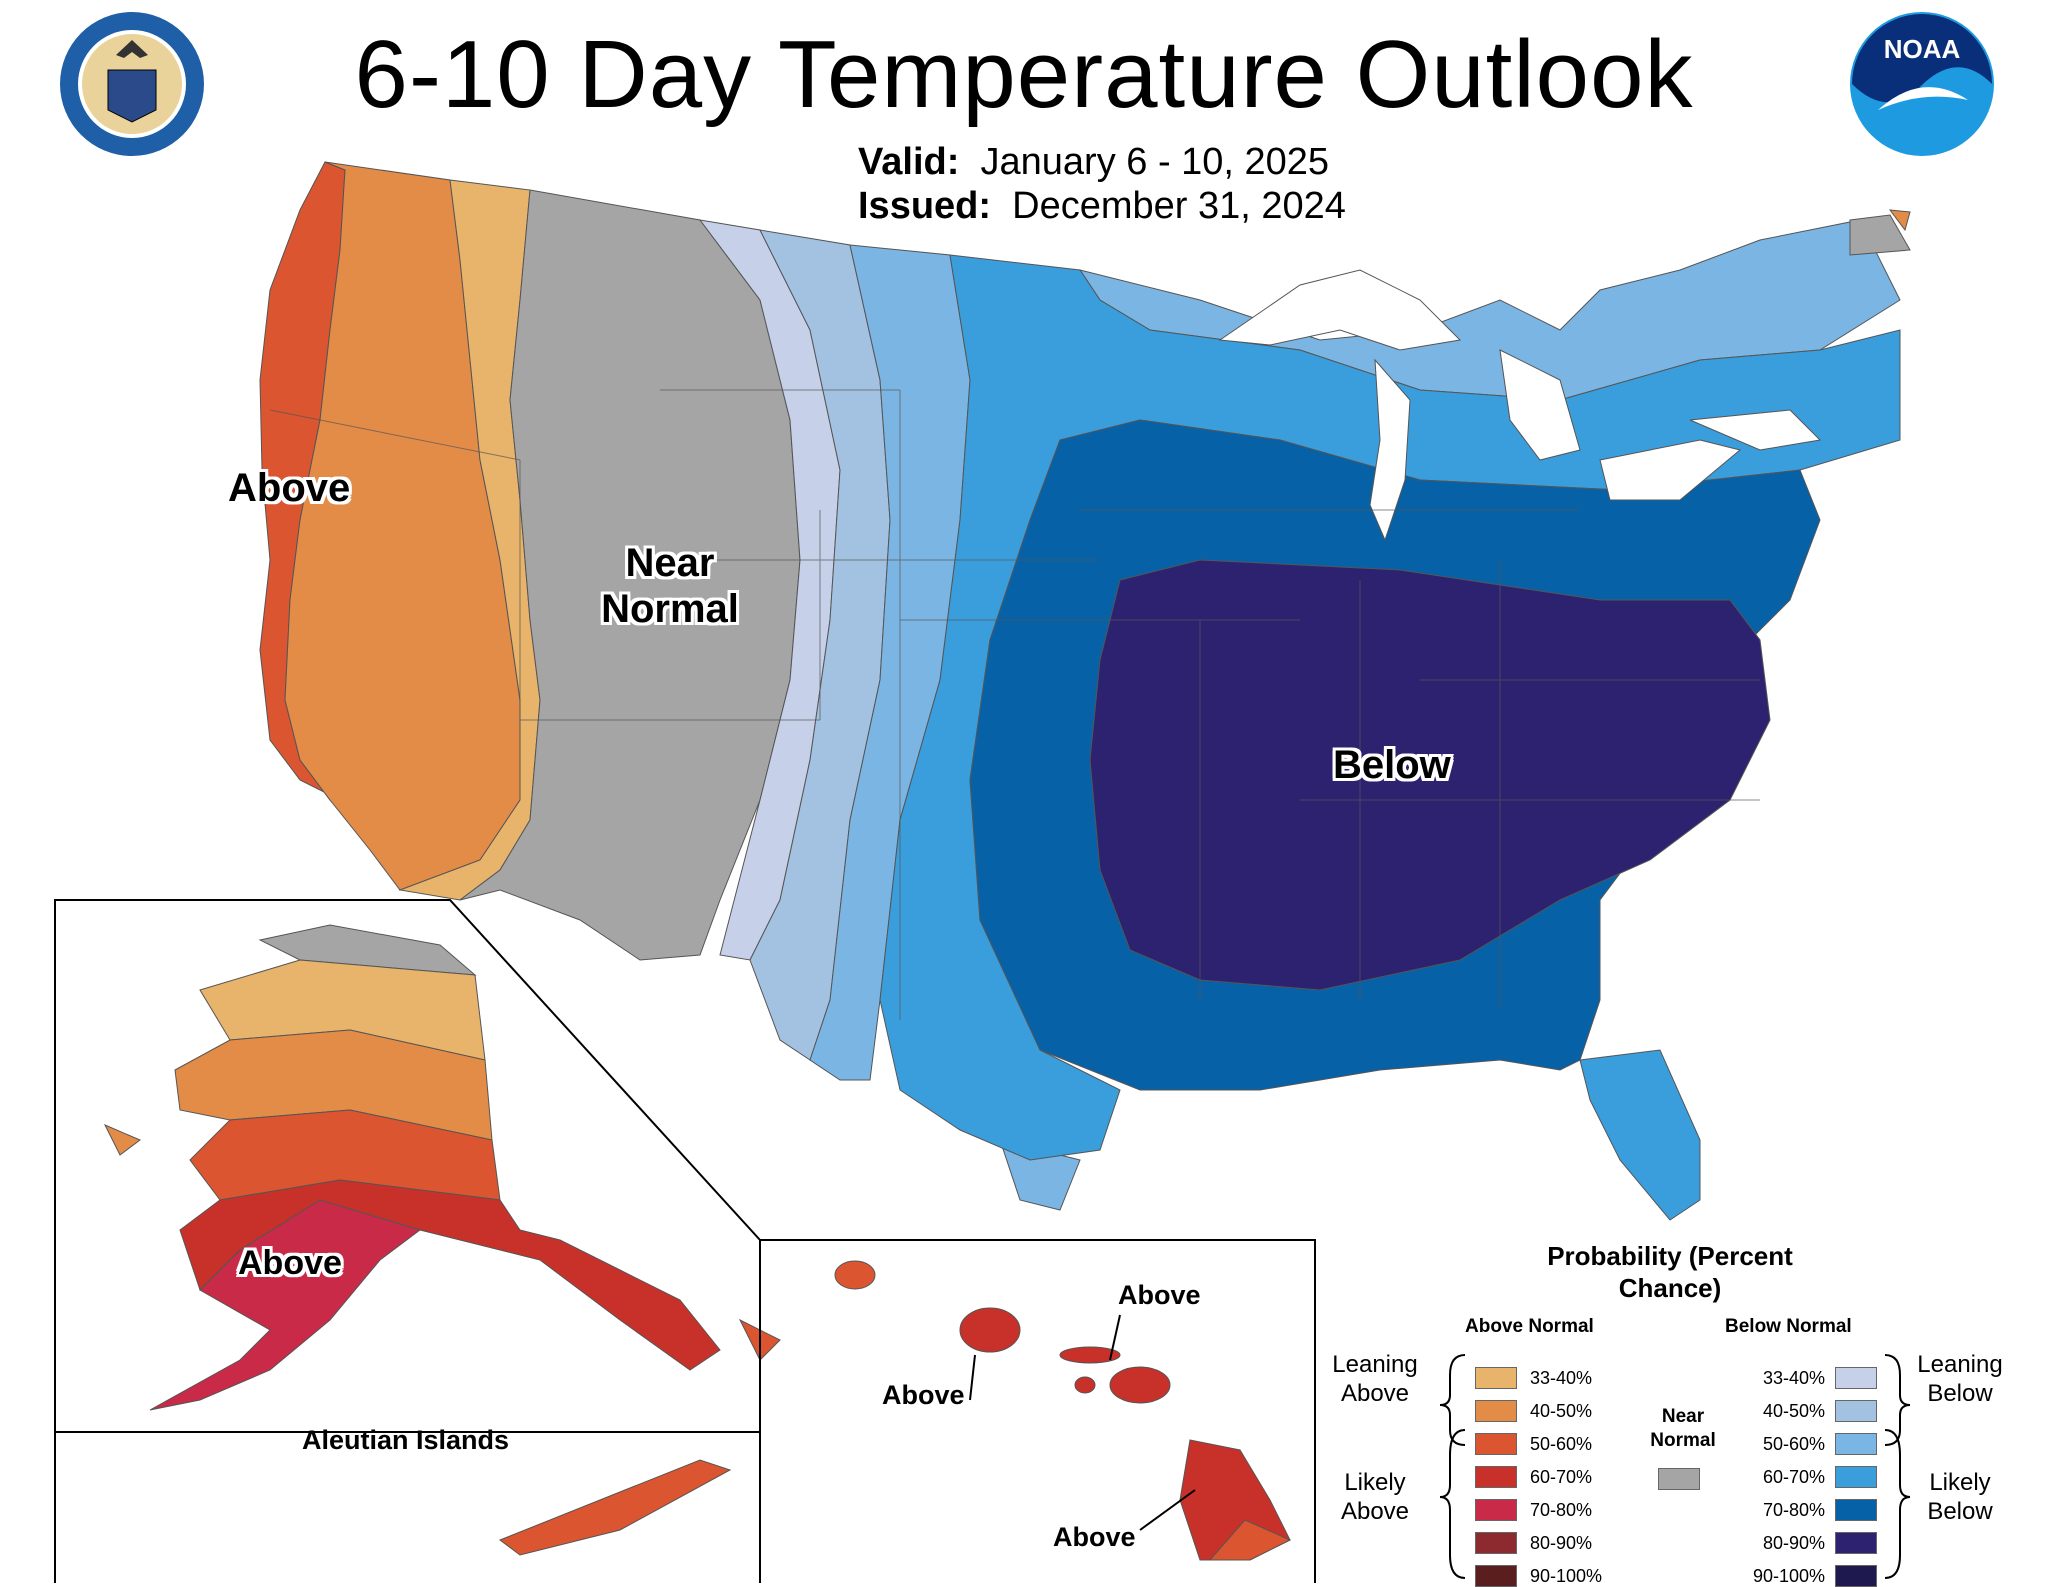  I want to click on aleutian-islands-title: Aleutian Islands, so click(406, 1440).